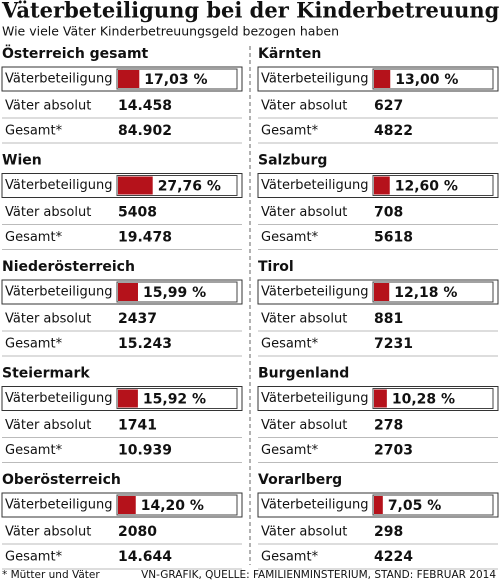 The height and width of the screenshot is (583, 500). What do you see at coordinates (174, 293) in the screenshot?
I see `share-label: 15,99 %` at bounding box center [174, 293].